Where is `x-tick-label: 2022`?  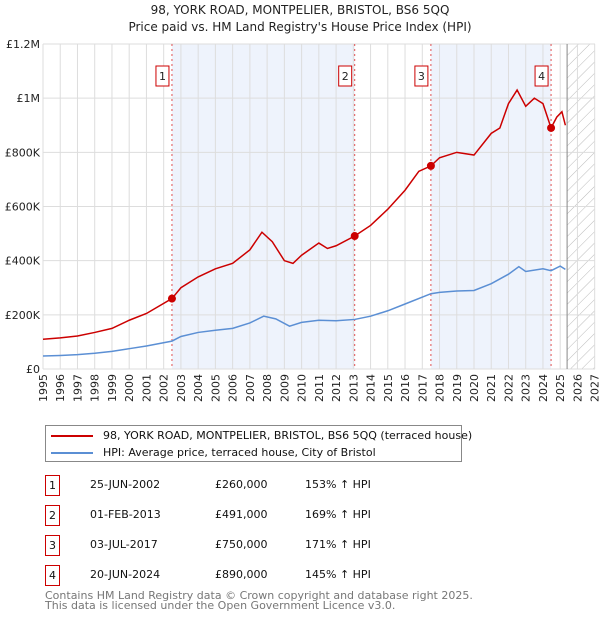
x-tick-label: 2022 is located at coordinates (508, 388).